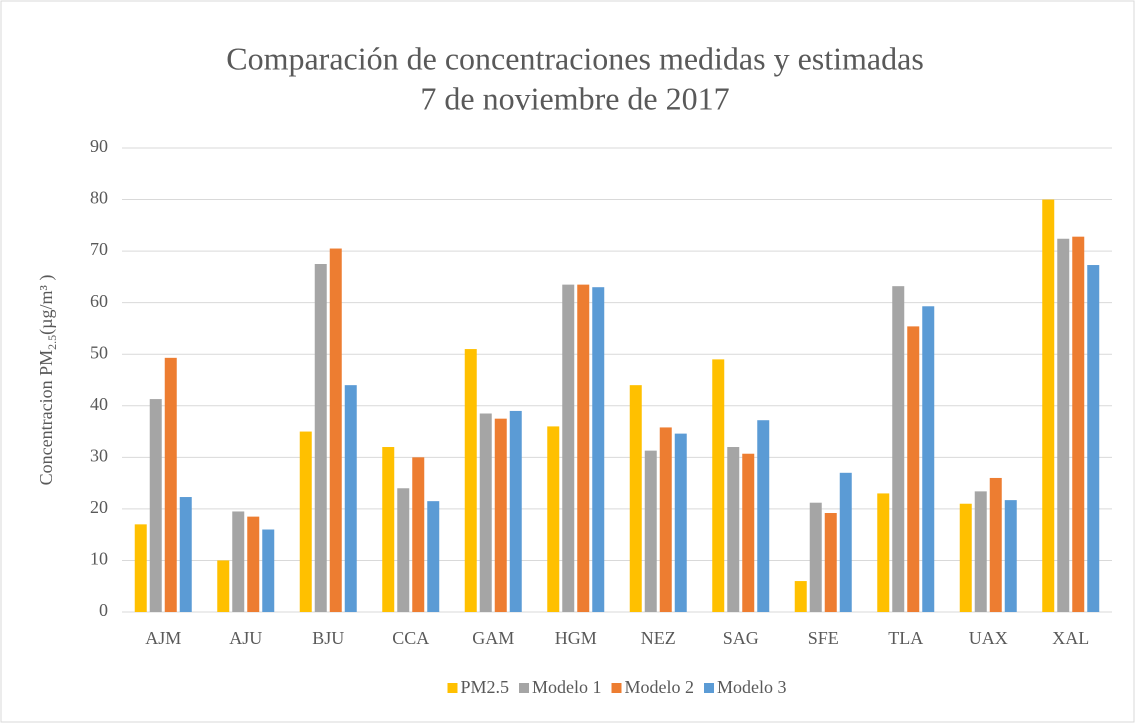  What do you see at coordinates (493, 638) in the screenshot?
I see `x-tick-label: GAM` at bounding box center [493, 638].